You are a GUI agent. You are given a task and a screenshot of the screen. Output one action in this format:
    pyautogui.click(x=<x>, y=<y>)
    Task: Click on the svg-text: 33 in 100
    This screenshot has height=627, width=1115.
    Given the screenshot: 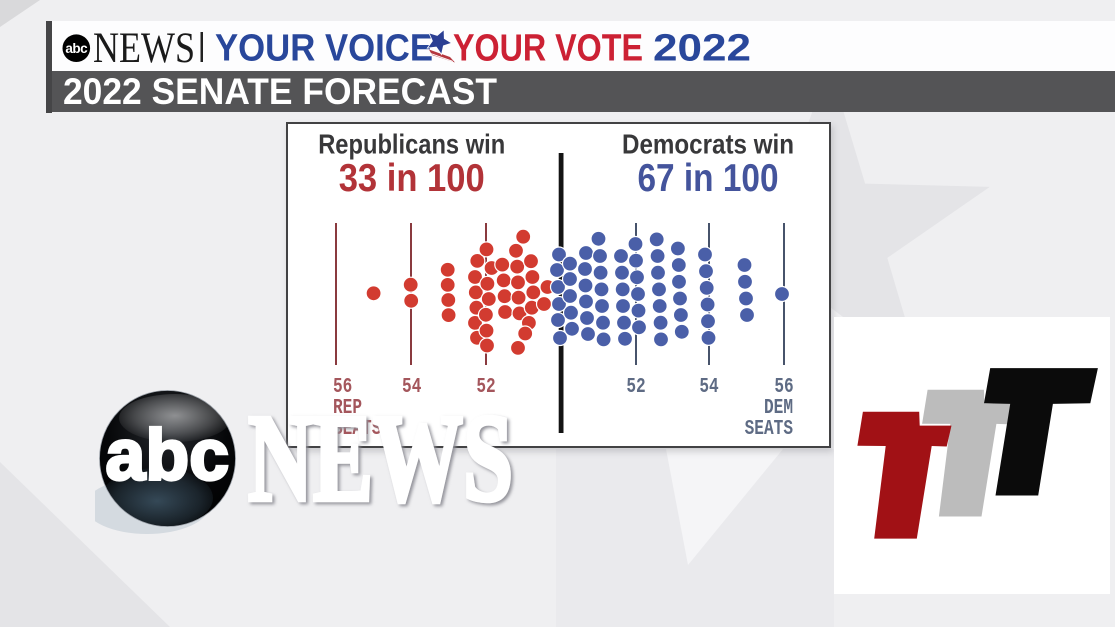 What is the action you would take?
    pyautogui.click(x=412, y=178)
    